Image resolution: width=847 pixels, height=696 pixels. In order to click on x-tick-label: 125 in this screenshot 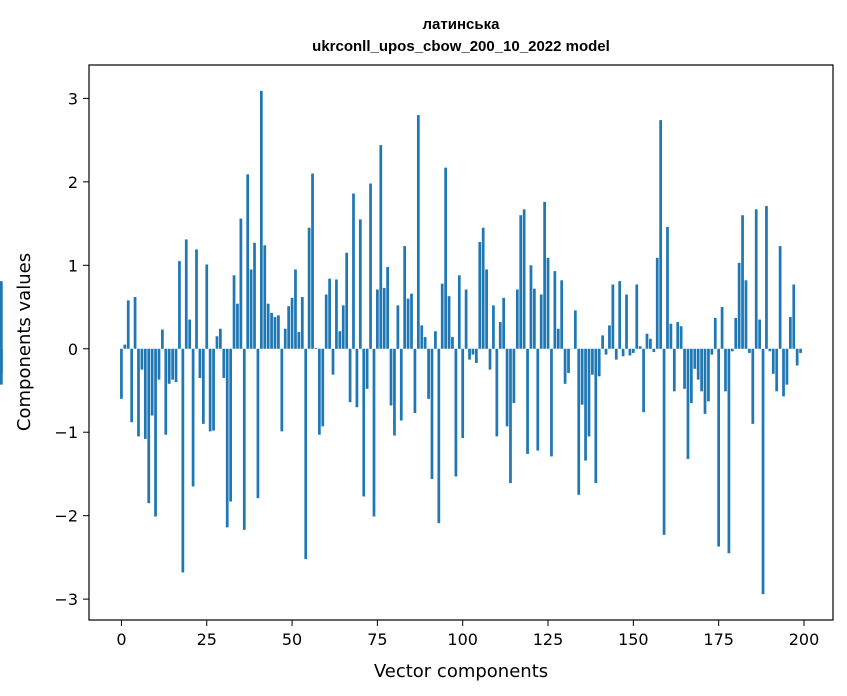, I will do `click(548, 639)`.